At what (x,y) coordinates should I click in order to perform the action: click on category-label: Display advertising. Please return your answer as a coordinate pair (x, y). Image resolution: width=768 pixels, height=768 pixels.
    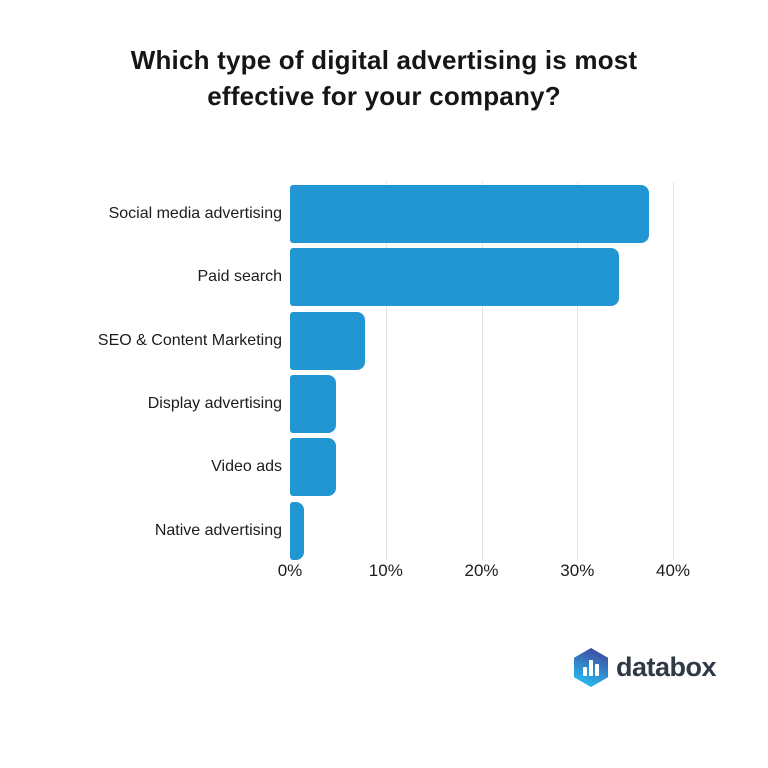
    Looking at the image, I should click on (214, 403).